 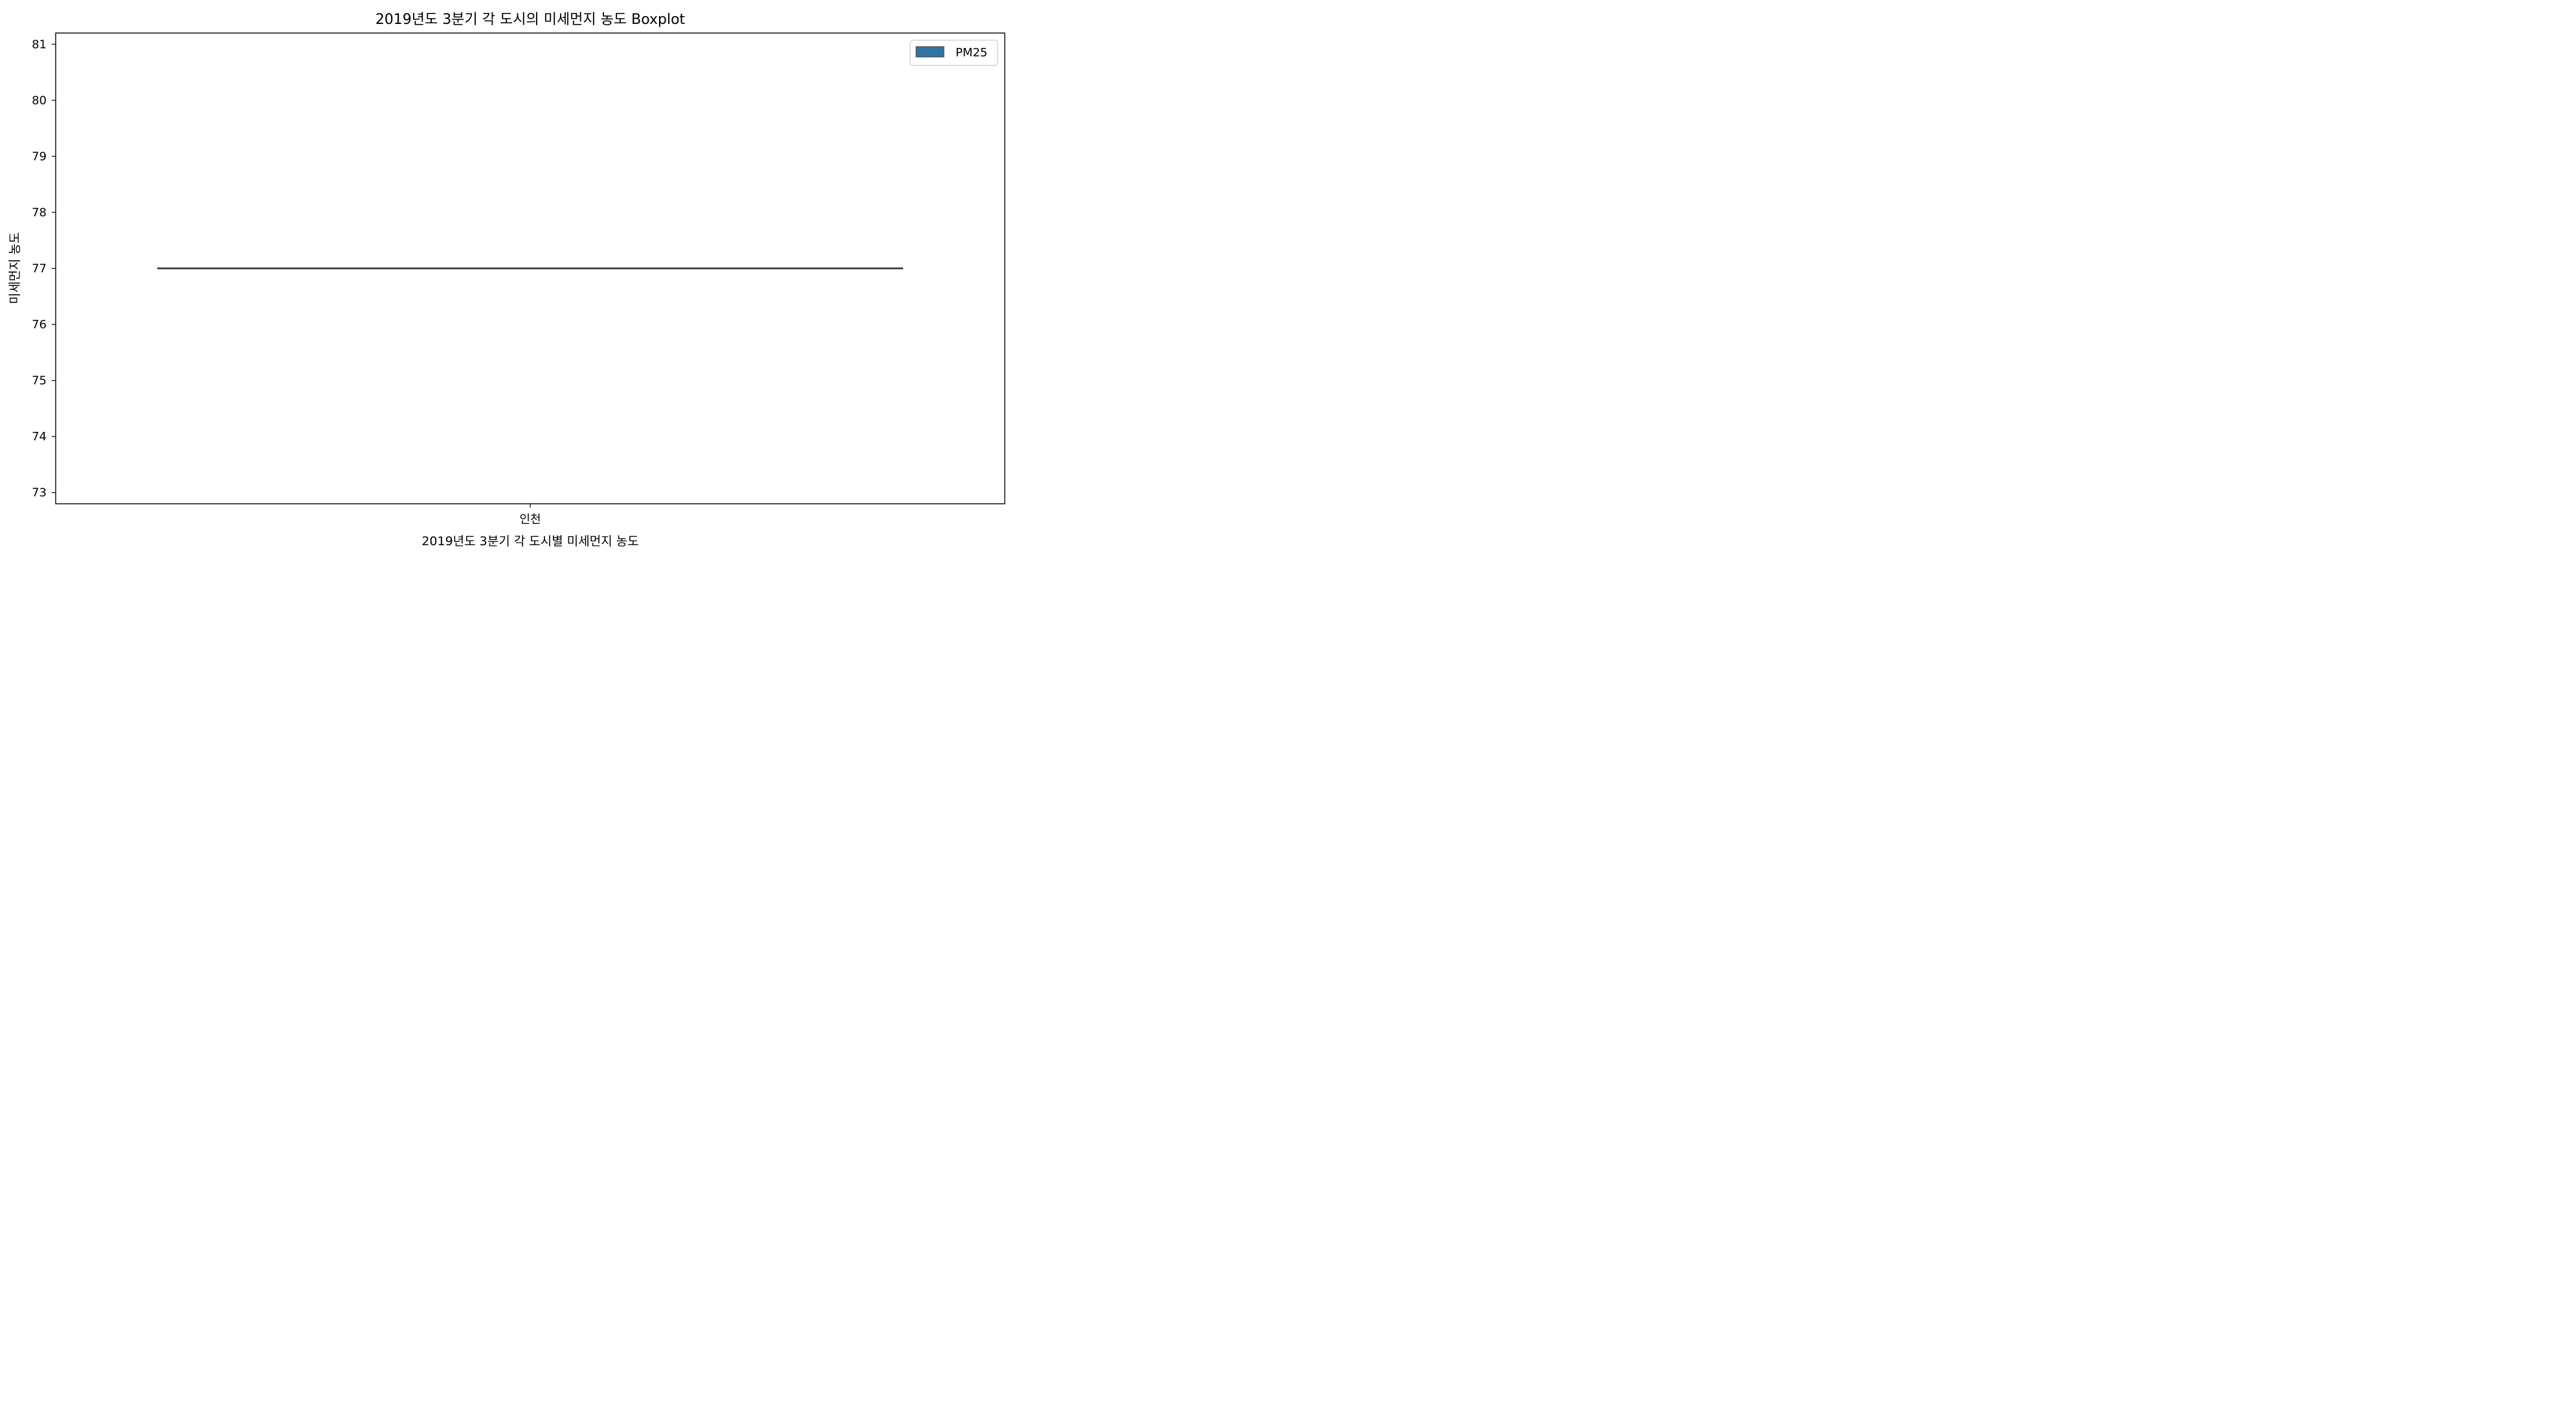 What do you see at coordinates (39, 493) in the screenshot?
I see `y-tick-label: 73` at bounding box center [39, 493].